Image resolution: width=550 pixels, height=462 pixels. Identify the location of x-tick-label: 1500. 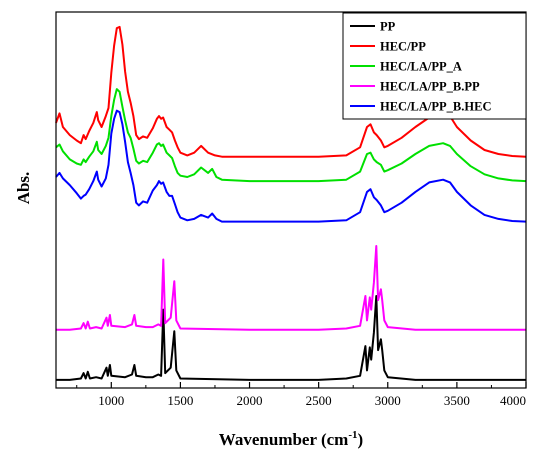
(180, 400).